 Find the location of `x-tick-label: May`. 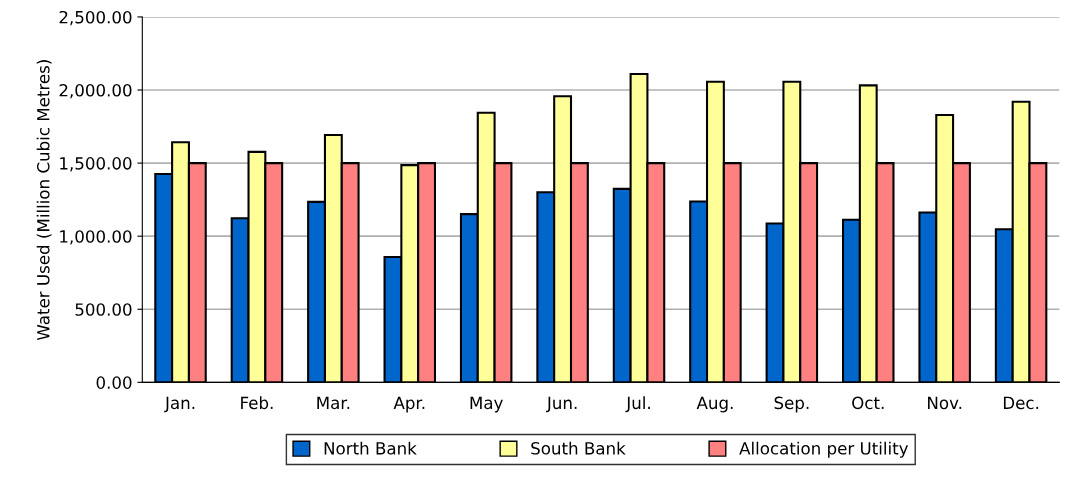

x-tick-label: May is located at coordinates (486, 404).